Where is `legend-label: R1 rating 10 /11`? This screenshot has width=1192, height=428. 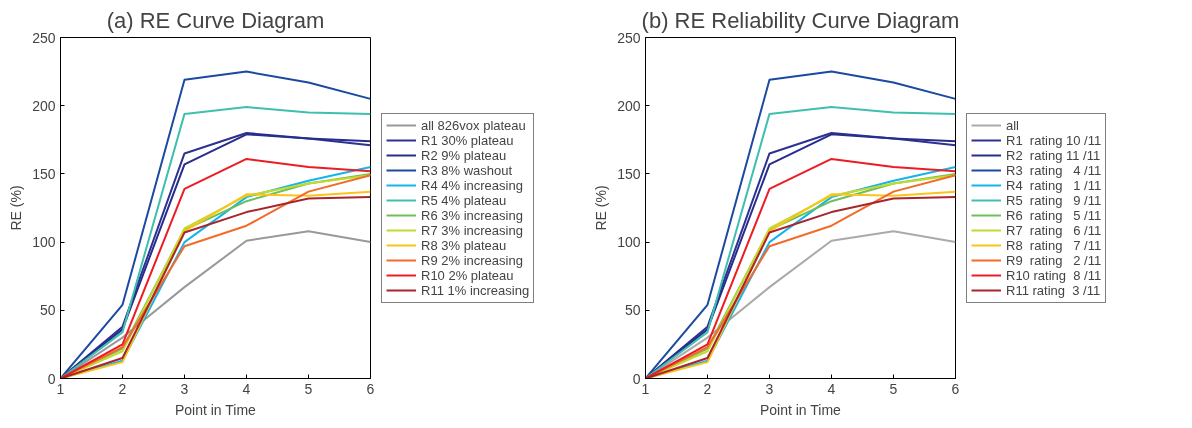
legend-label: R1 rating 10 /11 is located at coordinates (1054, 140).